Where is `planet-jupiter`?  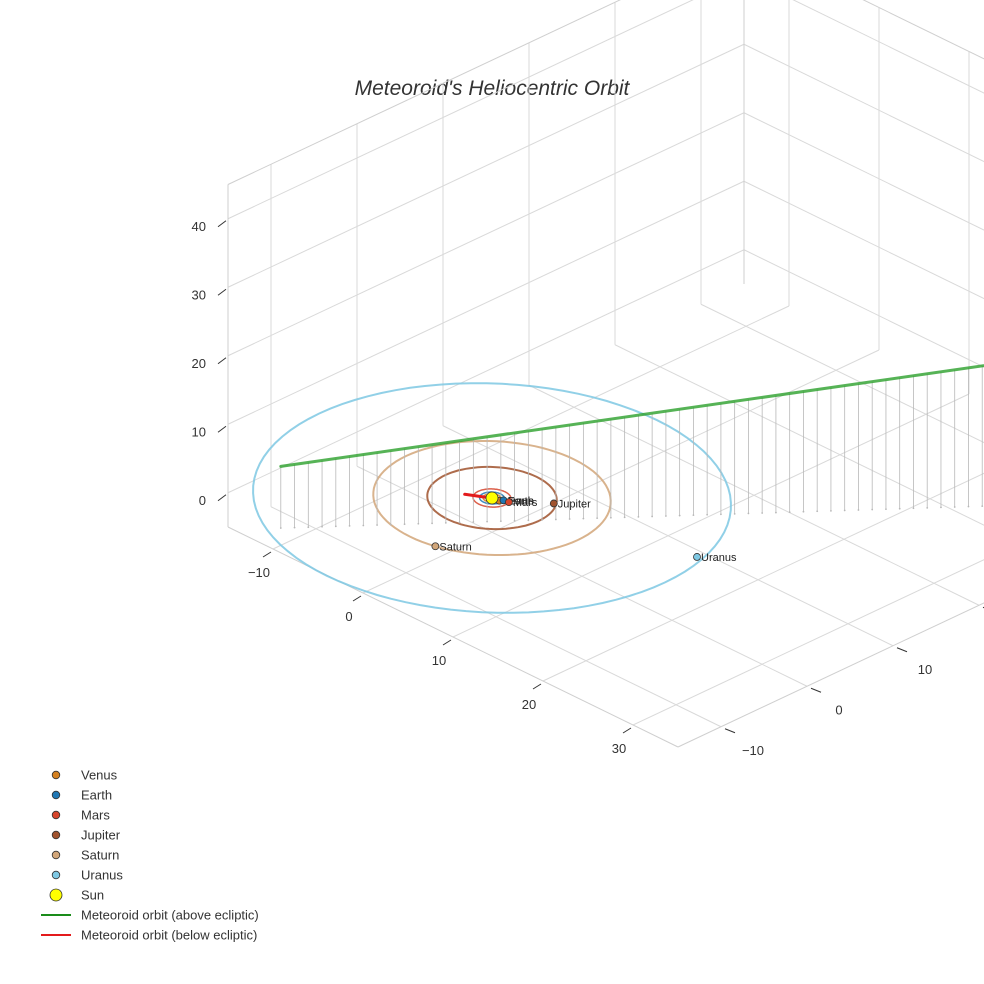
planet-jupiter is located at coordinates (553, 503).